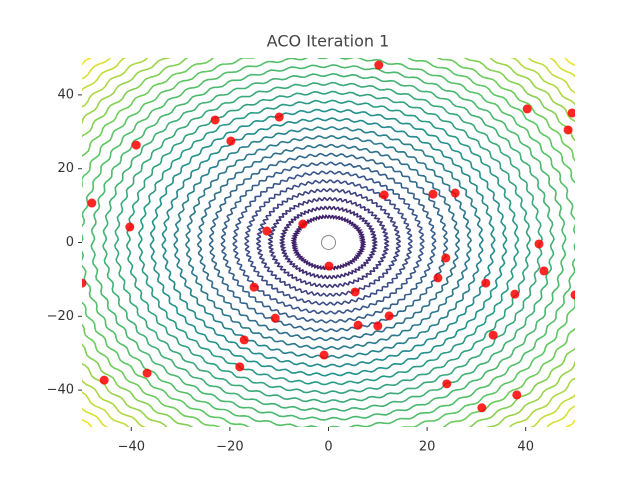 Image resolution: width=640 pixels, height=480 pixels. I want to click on x-tick-label: 0, so click(328, 447).